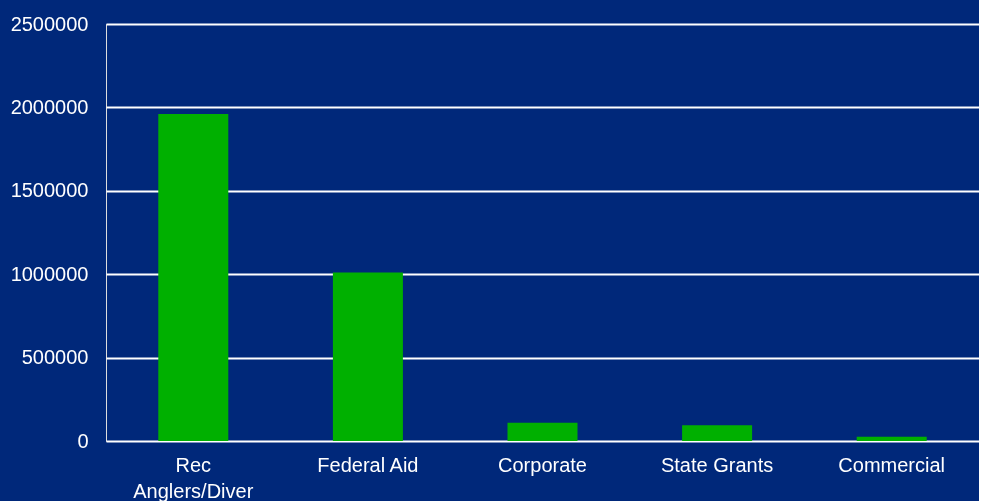 This screenshot has width=1001, height=502. I want to click on y-tick-label: 0, so click(83, 440).